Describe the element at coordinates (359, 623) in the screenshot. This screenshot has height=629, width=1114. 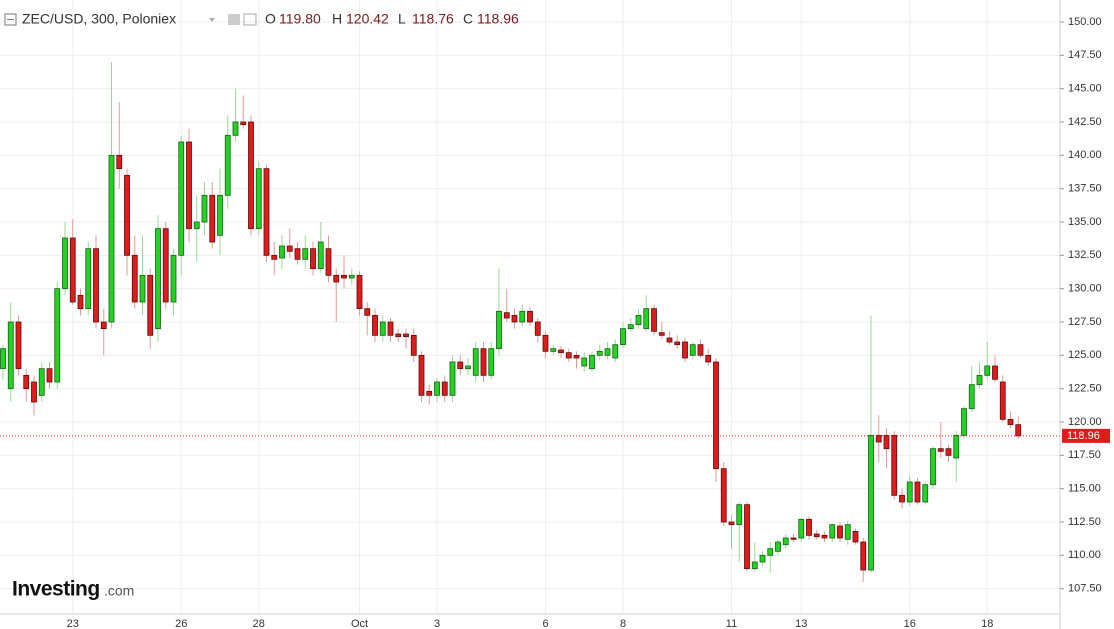
I see `x-tick-label: Oct` at that location.